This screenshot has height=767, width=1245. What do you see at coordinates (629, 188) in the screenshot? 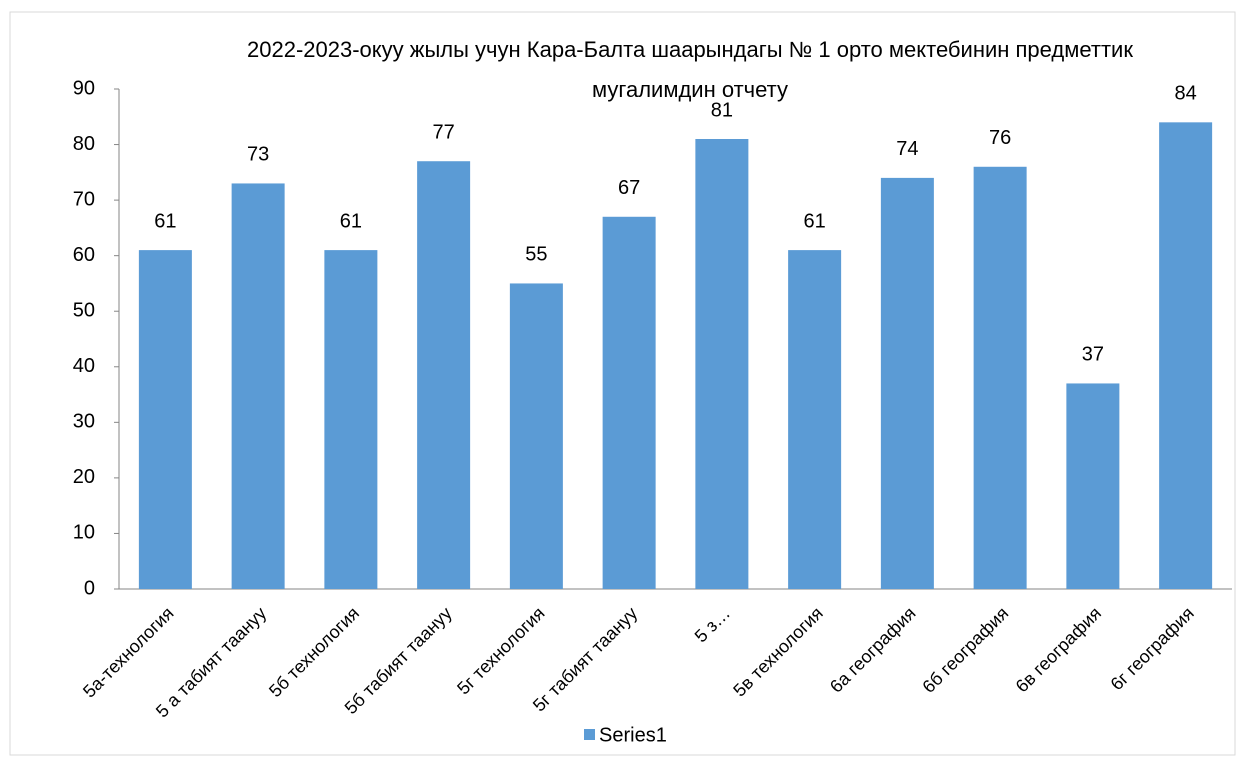
I see `data-label: 67` at bounding box center [629, 188].